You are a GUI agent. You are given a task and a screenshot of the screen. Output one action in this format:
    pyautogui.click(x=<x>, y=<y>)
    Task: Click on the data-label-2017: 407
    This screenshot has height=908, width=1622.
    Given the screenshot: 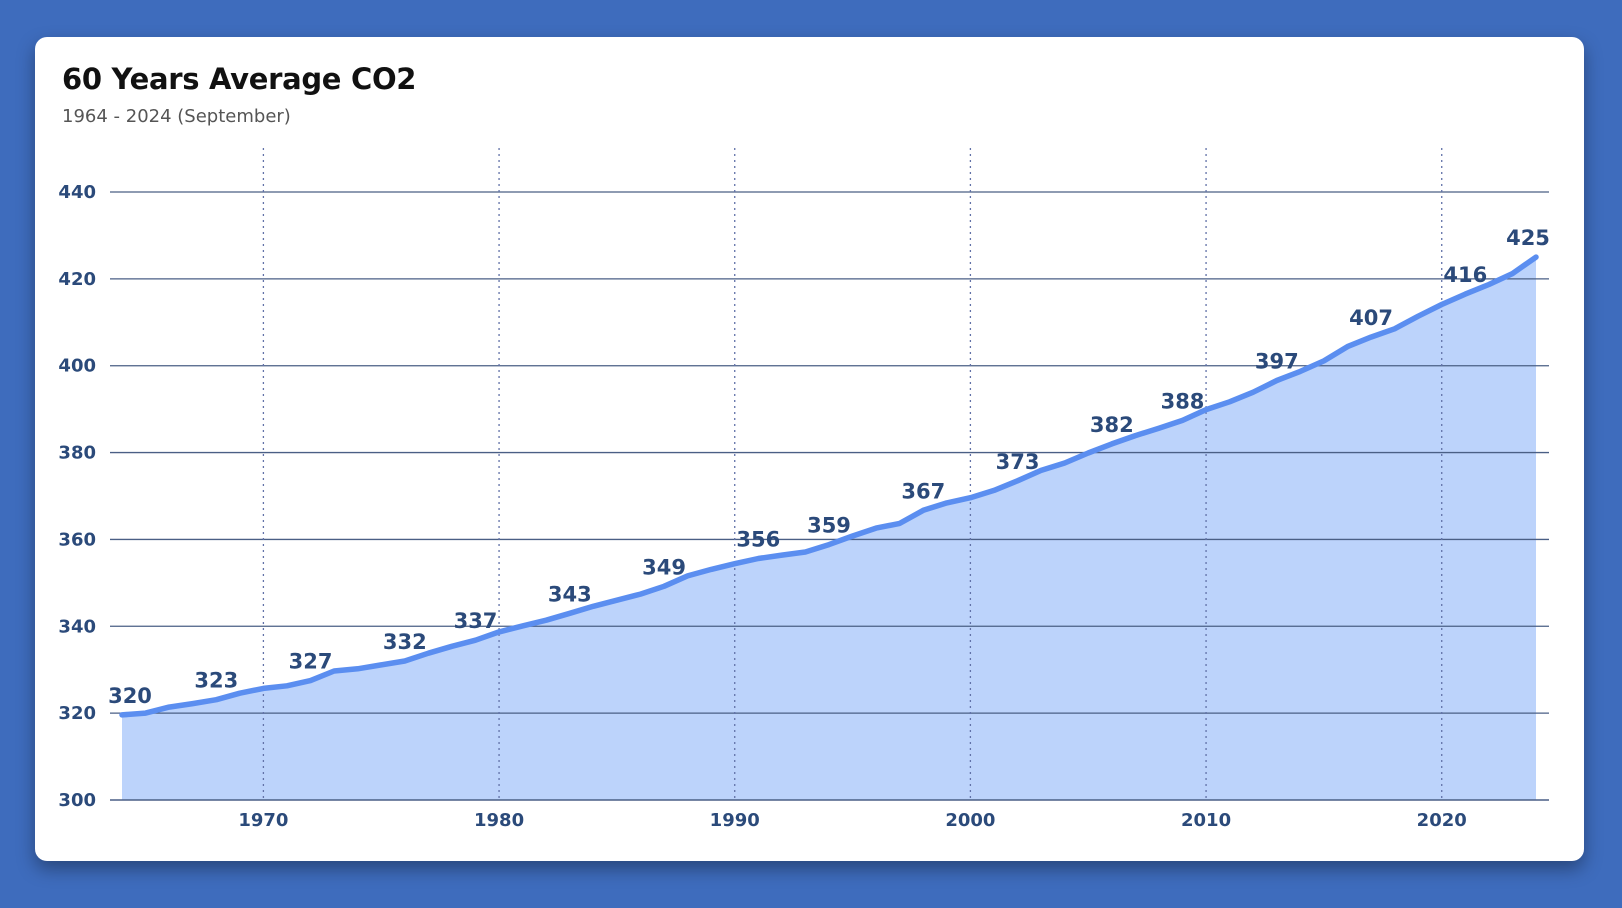 What is the action you would take?
    pyautogui.click(x=1371, y=318)
    